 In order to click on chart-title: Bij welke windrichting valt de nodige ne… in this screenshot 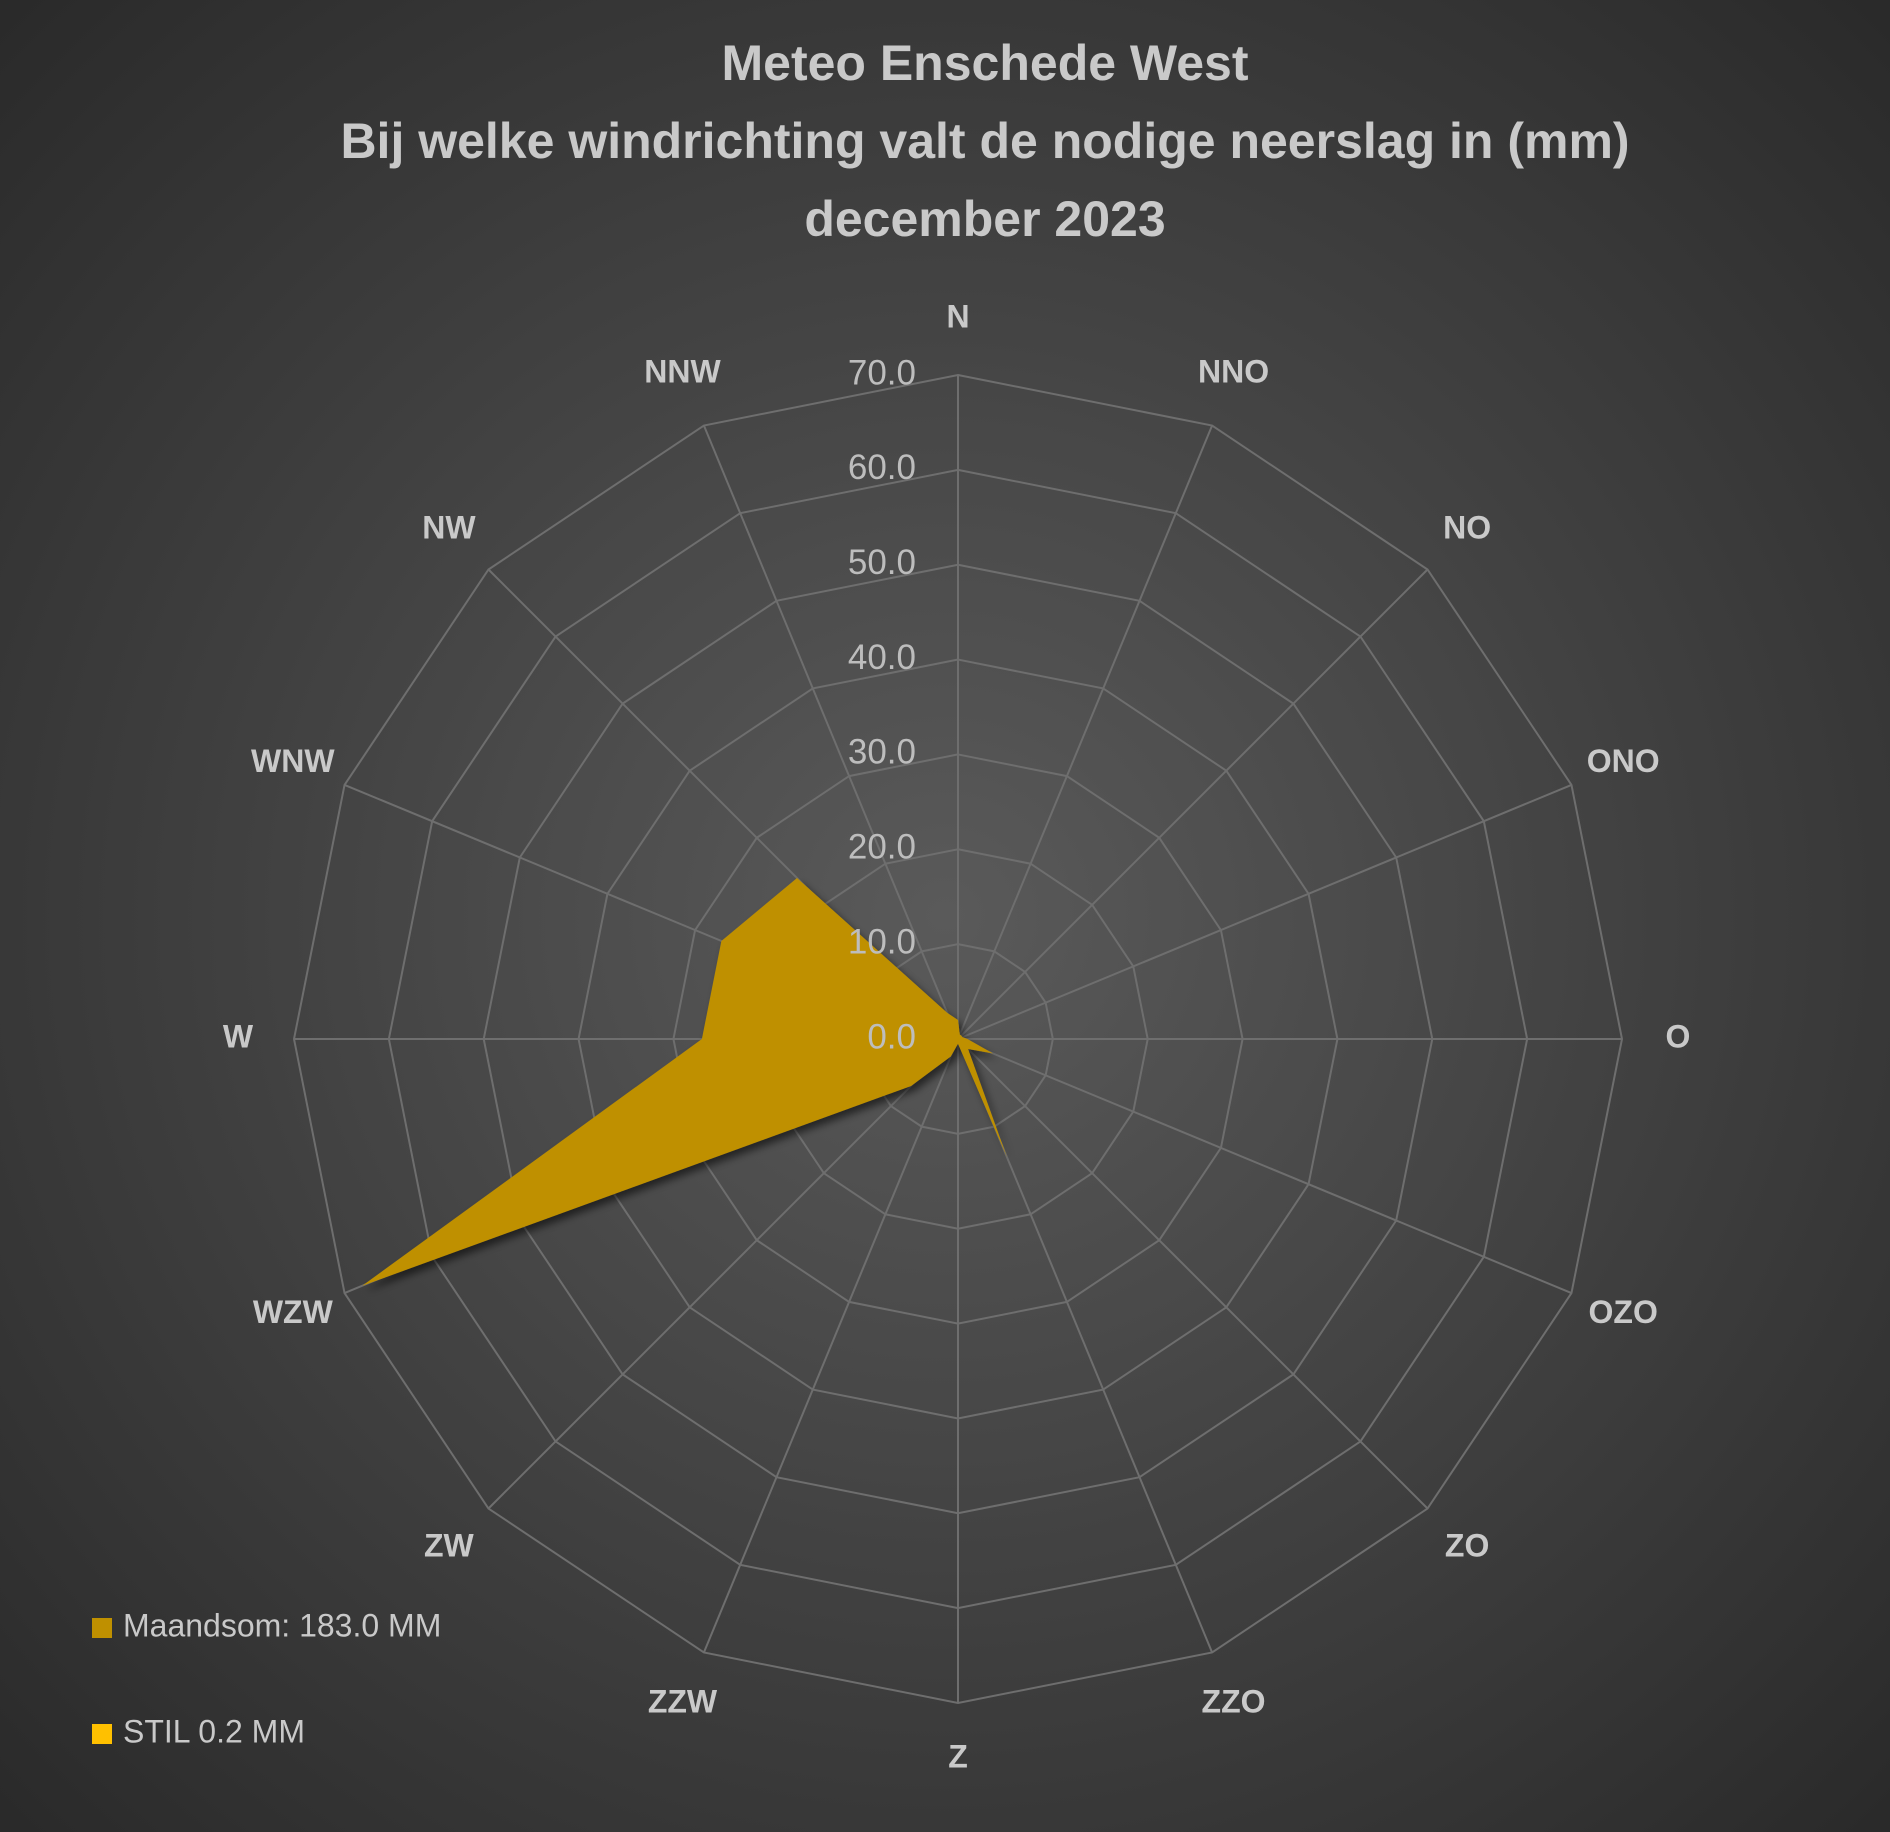, I will do `click(984, 141)`.